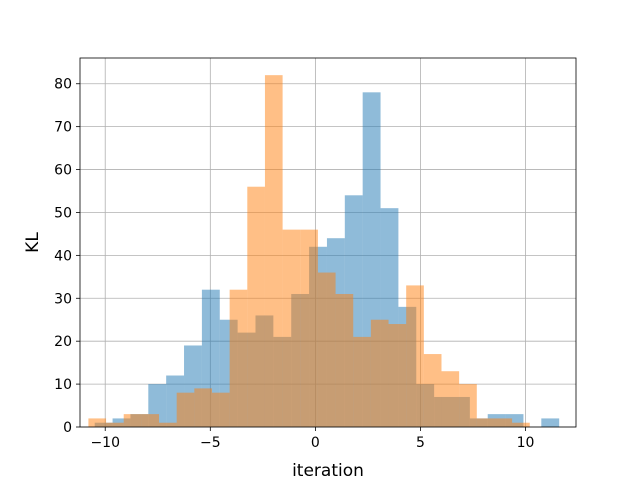  What do you see at coordinates (210, 443) in the screenshot?
I see `x-tick-label: −5` at bounding box center [210, 443].